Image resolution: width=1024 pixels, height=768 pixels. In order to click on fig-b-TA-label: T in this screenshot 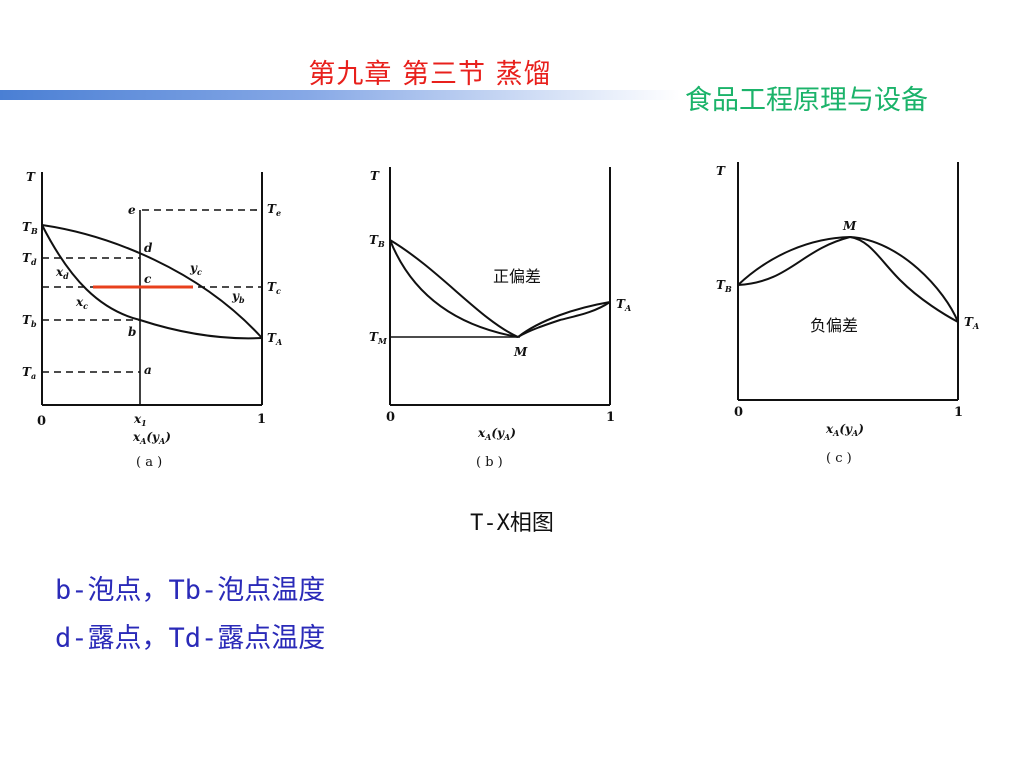, I will do `click(621, 304)`.